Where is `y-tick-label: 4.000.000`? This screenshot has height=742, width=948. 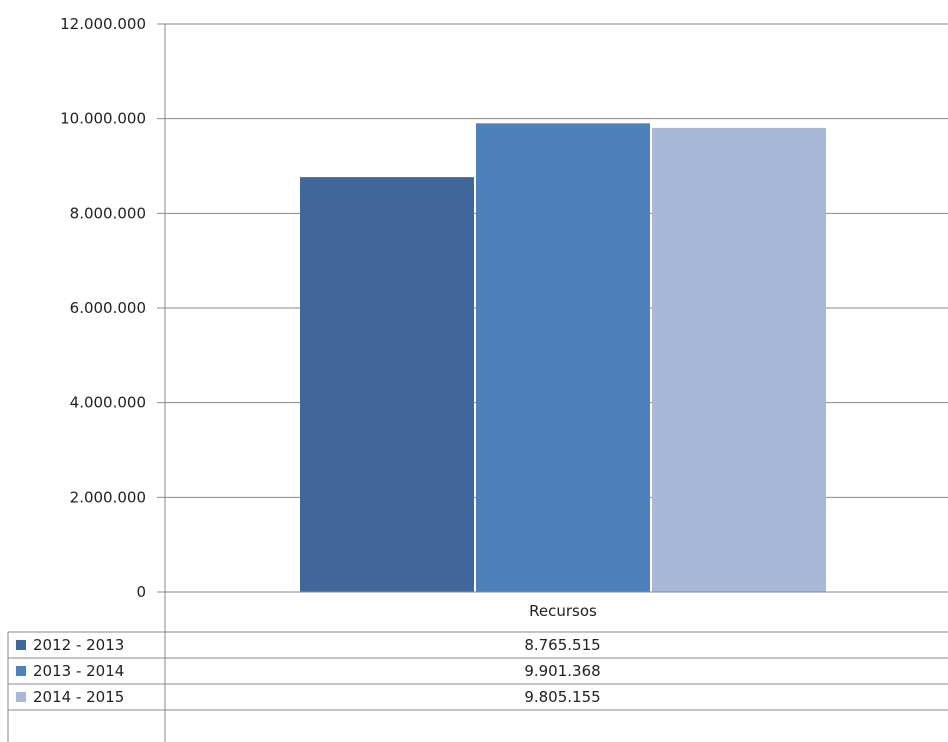 y-tick-label: 4.000.000 is located at coordinates (108, 403).